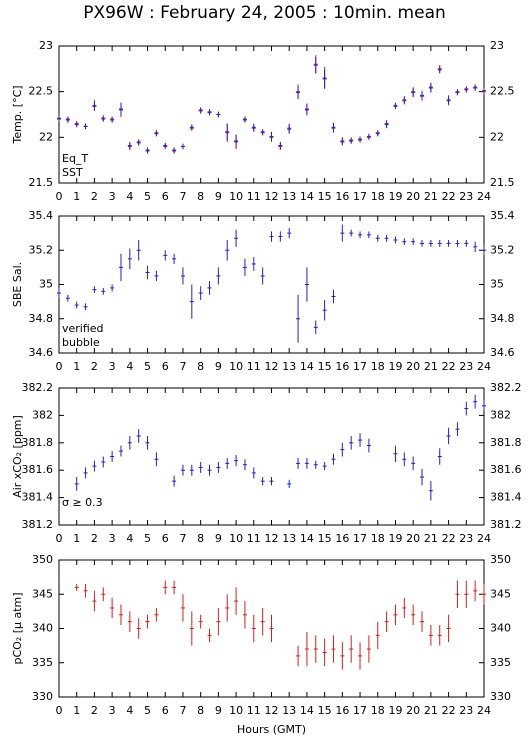  I want to click on x-tick-label: 15, so click(325, 366).